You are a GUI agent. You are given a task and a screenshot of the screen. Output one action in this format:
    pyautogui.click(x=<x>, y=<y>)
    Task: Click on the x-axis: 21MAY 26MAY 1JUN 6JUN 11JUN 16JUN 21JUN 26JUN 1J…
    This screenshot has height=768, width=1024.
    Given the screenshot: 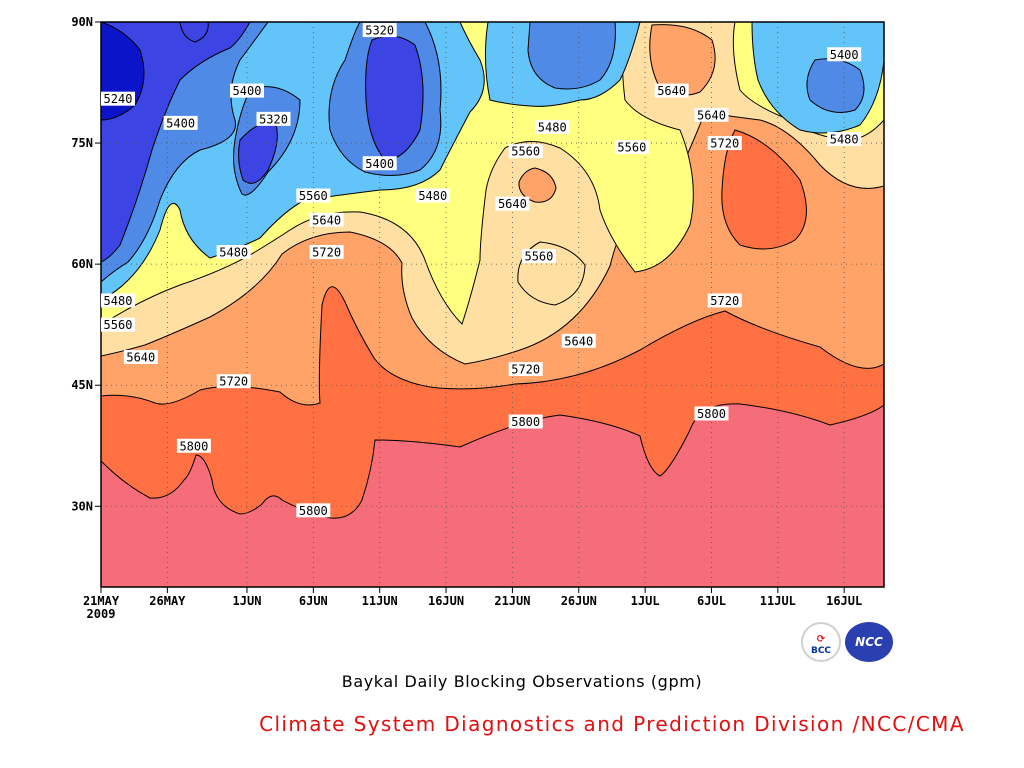 What is the action you would take?
    pyautogui.click(x=472, y=604)
    